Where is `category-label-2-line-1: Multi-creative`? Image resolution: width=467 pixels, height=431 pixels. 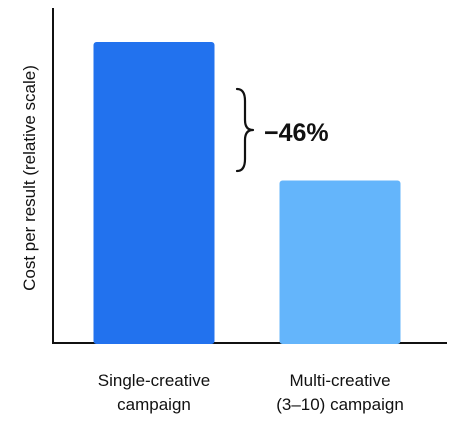
category-label-2-line-1: Multi-creative is located at coordinates (339, 380).